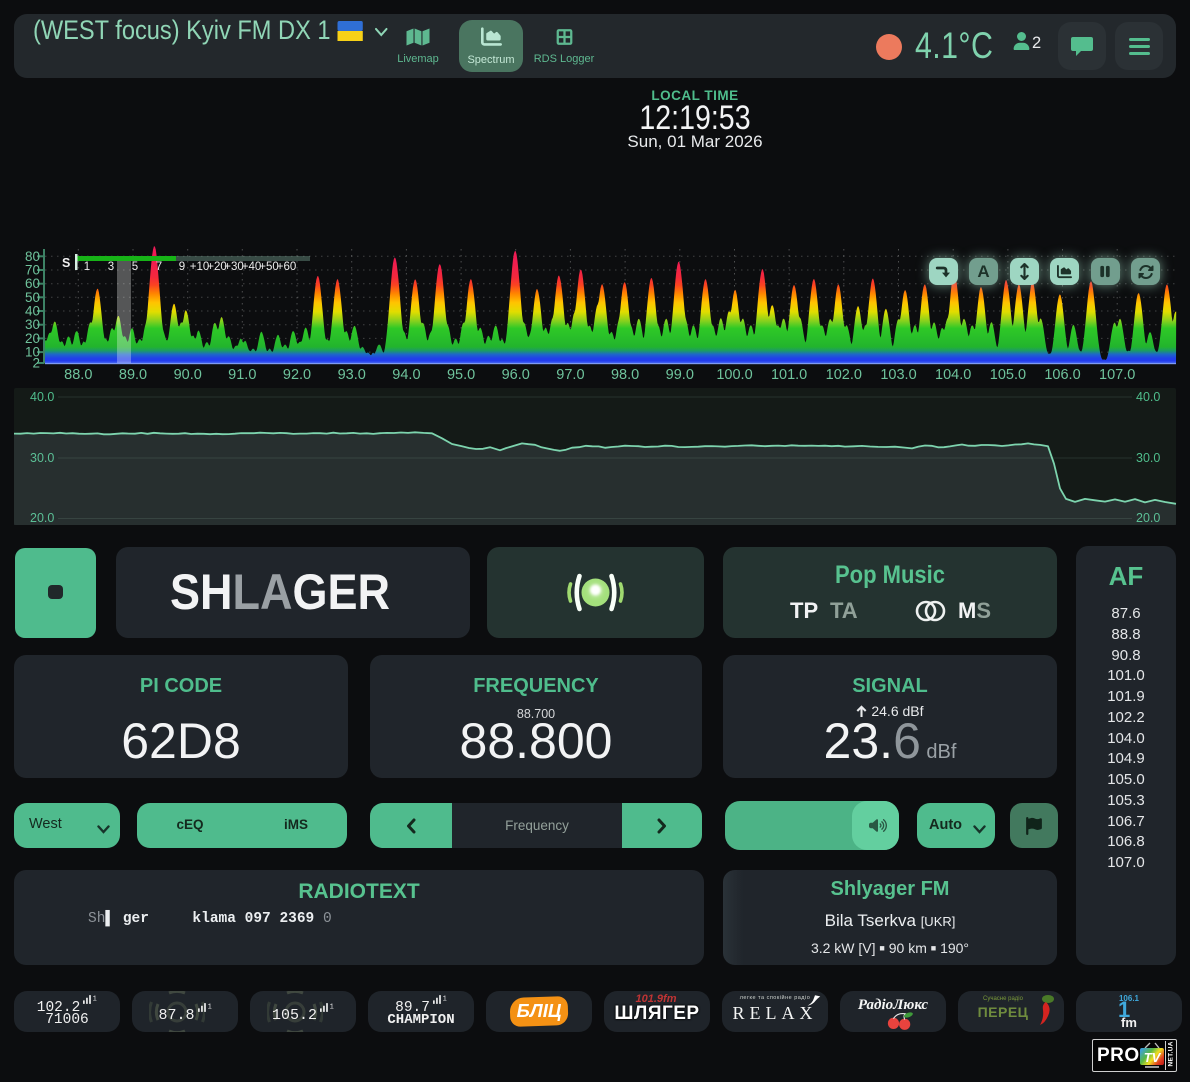 The height and width of the screenshot is (1082, 1190). What do you see at coordinates (78, 375) in the screenshot?
I see `svg-text: 88.0` at bounding box center [78, 375].